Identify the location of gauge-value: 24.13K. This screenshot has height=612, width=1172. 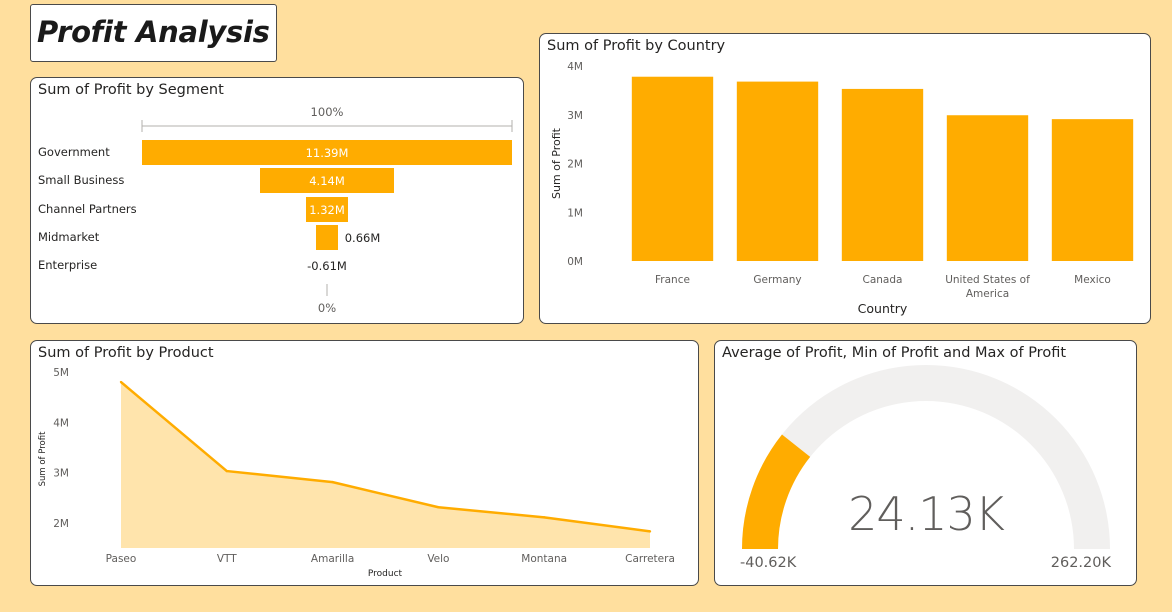
(926, 514).